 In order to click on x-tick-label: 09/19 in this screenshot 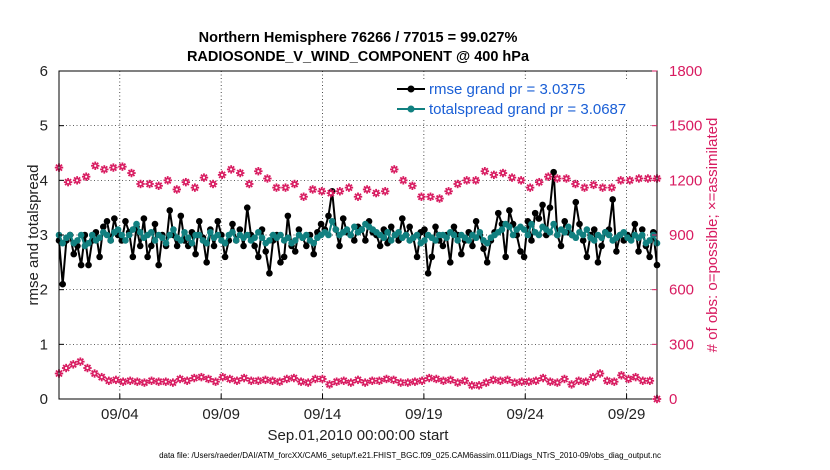, I will do `click(424, 414)`.